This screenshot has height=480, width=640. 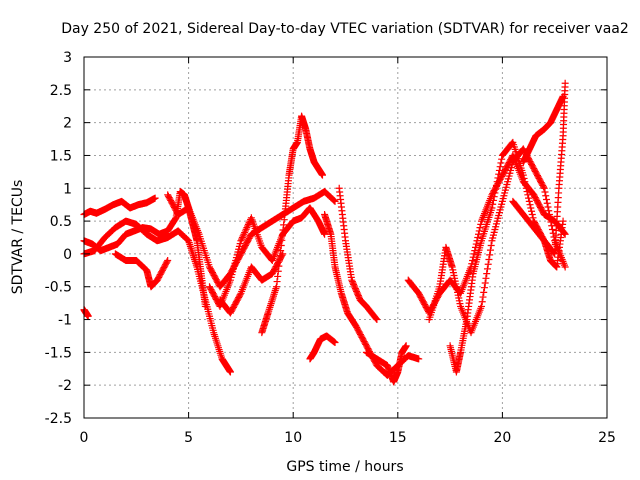 What do you see at coordinates (61, 222) in the screenshot?
I see `y-tick-label: 0.5` at bounding box center [61, 222].